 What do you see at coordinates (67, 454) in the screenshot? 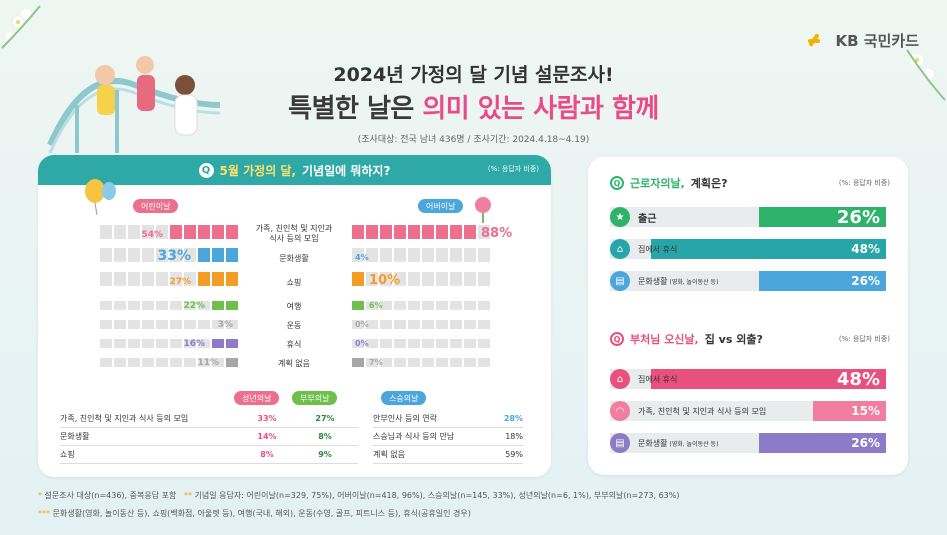
I see `row-label: 쇼핑` at bounding box center [67, 454].